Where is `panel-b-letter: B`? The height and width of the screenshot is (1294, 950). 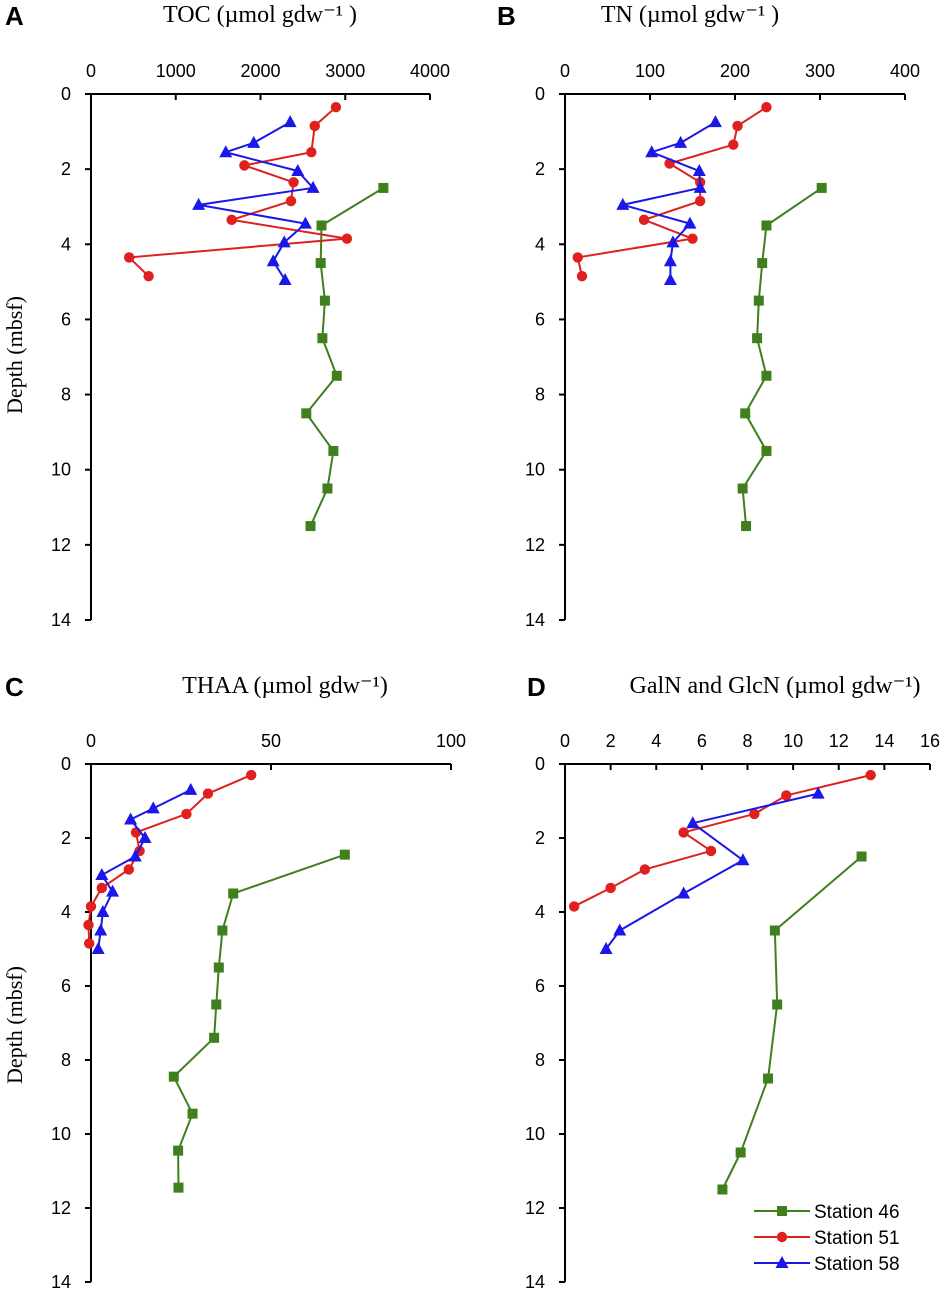 panel-b-letter: B is located at coordinates (506, 16).